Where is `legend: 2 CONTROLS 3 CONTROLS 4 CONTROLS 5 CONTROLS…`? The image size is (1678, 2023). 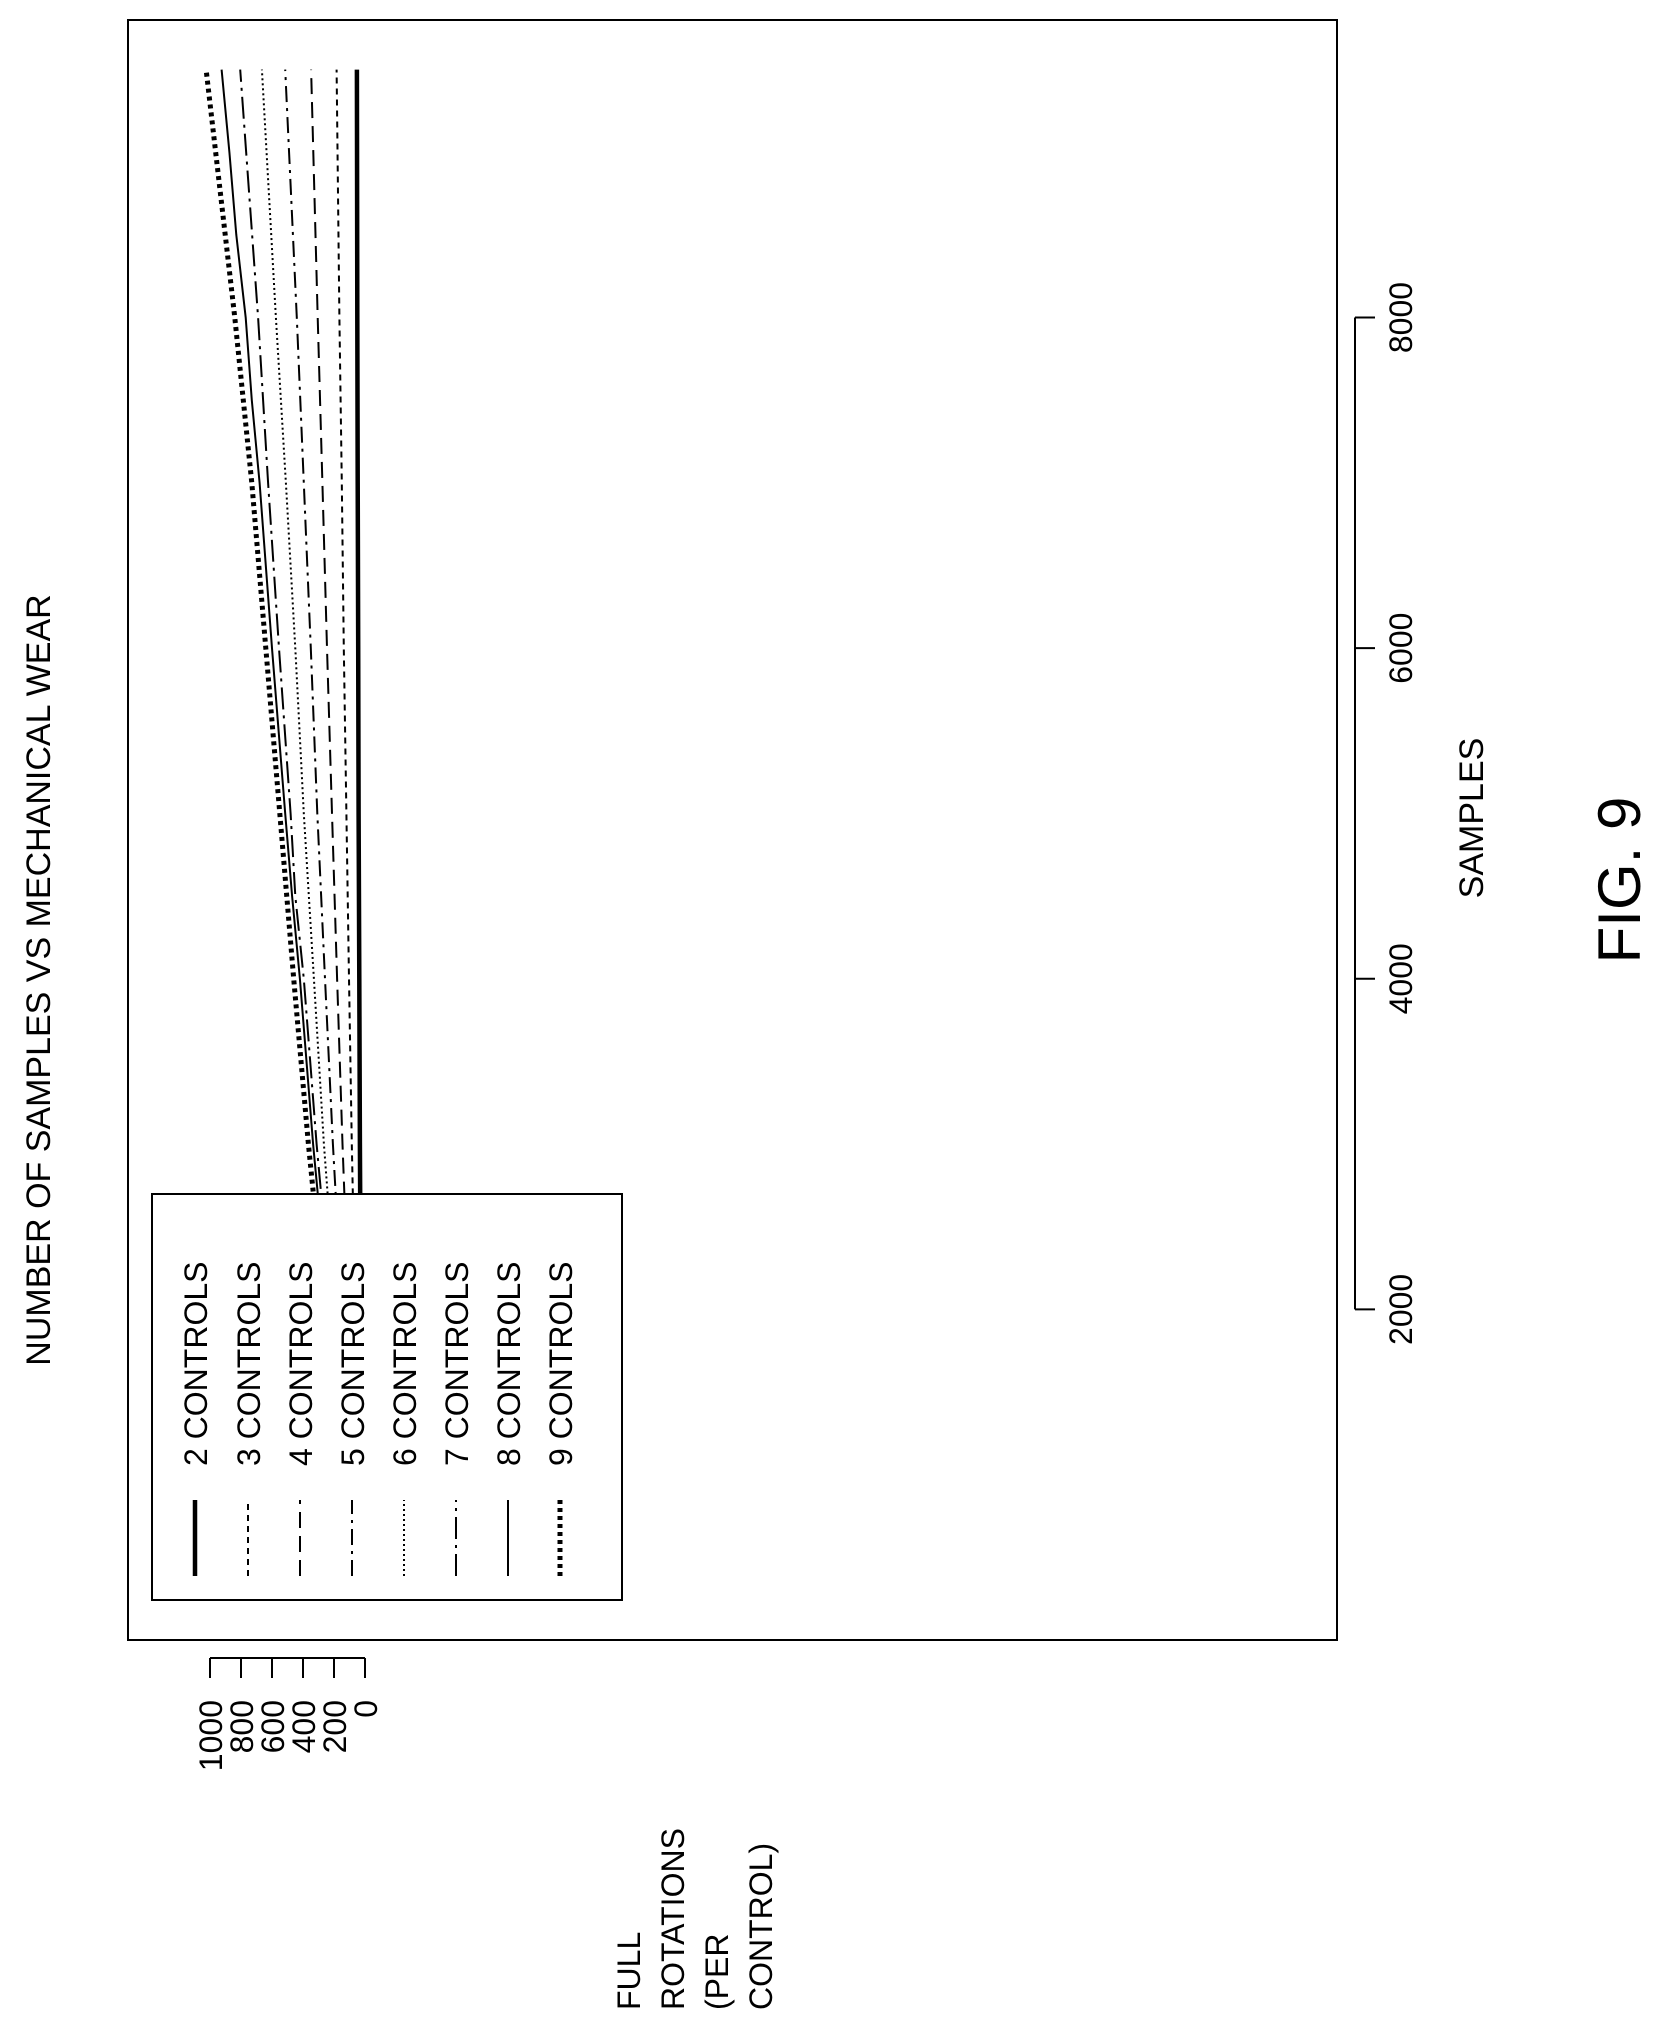
legend: 2 CONTROLS 3 CONTROLS 4 CONTROLS 5 CONTROLS… is located at coordinates (387, 1397).